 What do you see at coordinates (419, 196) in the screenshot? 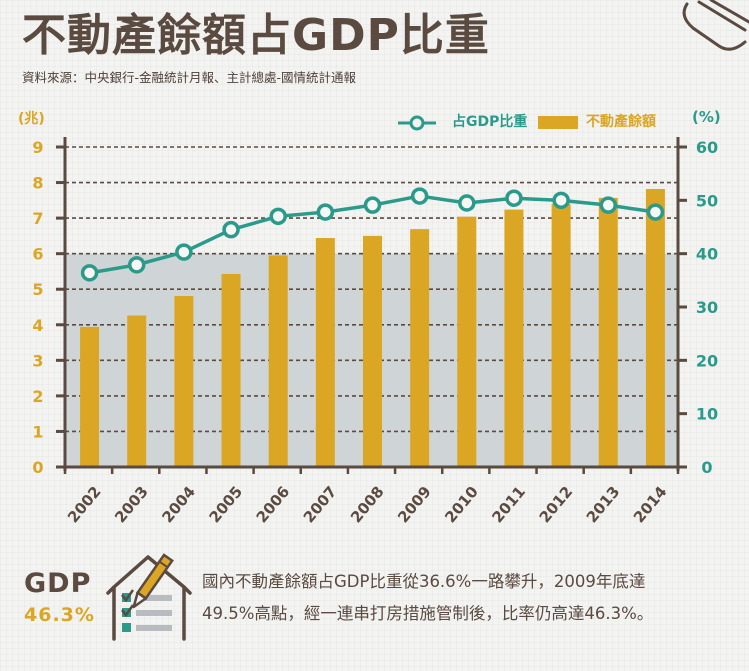
I see `point-2009` at bounding box center [419, 196].